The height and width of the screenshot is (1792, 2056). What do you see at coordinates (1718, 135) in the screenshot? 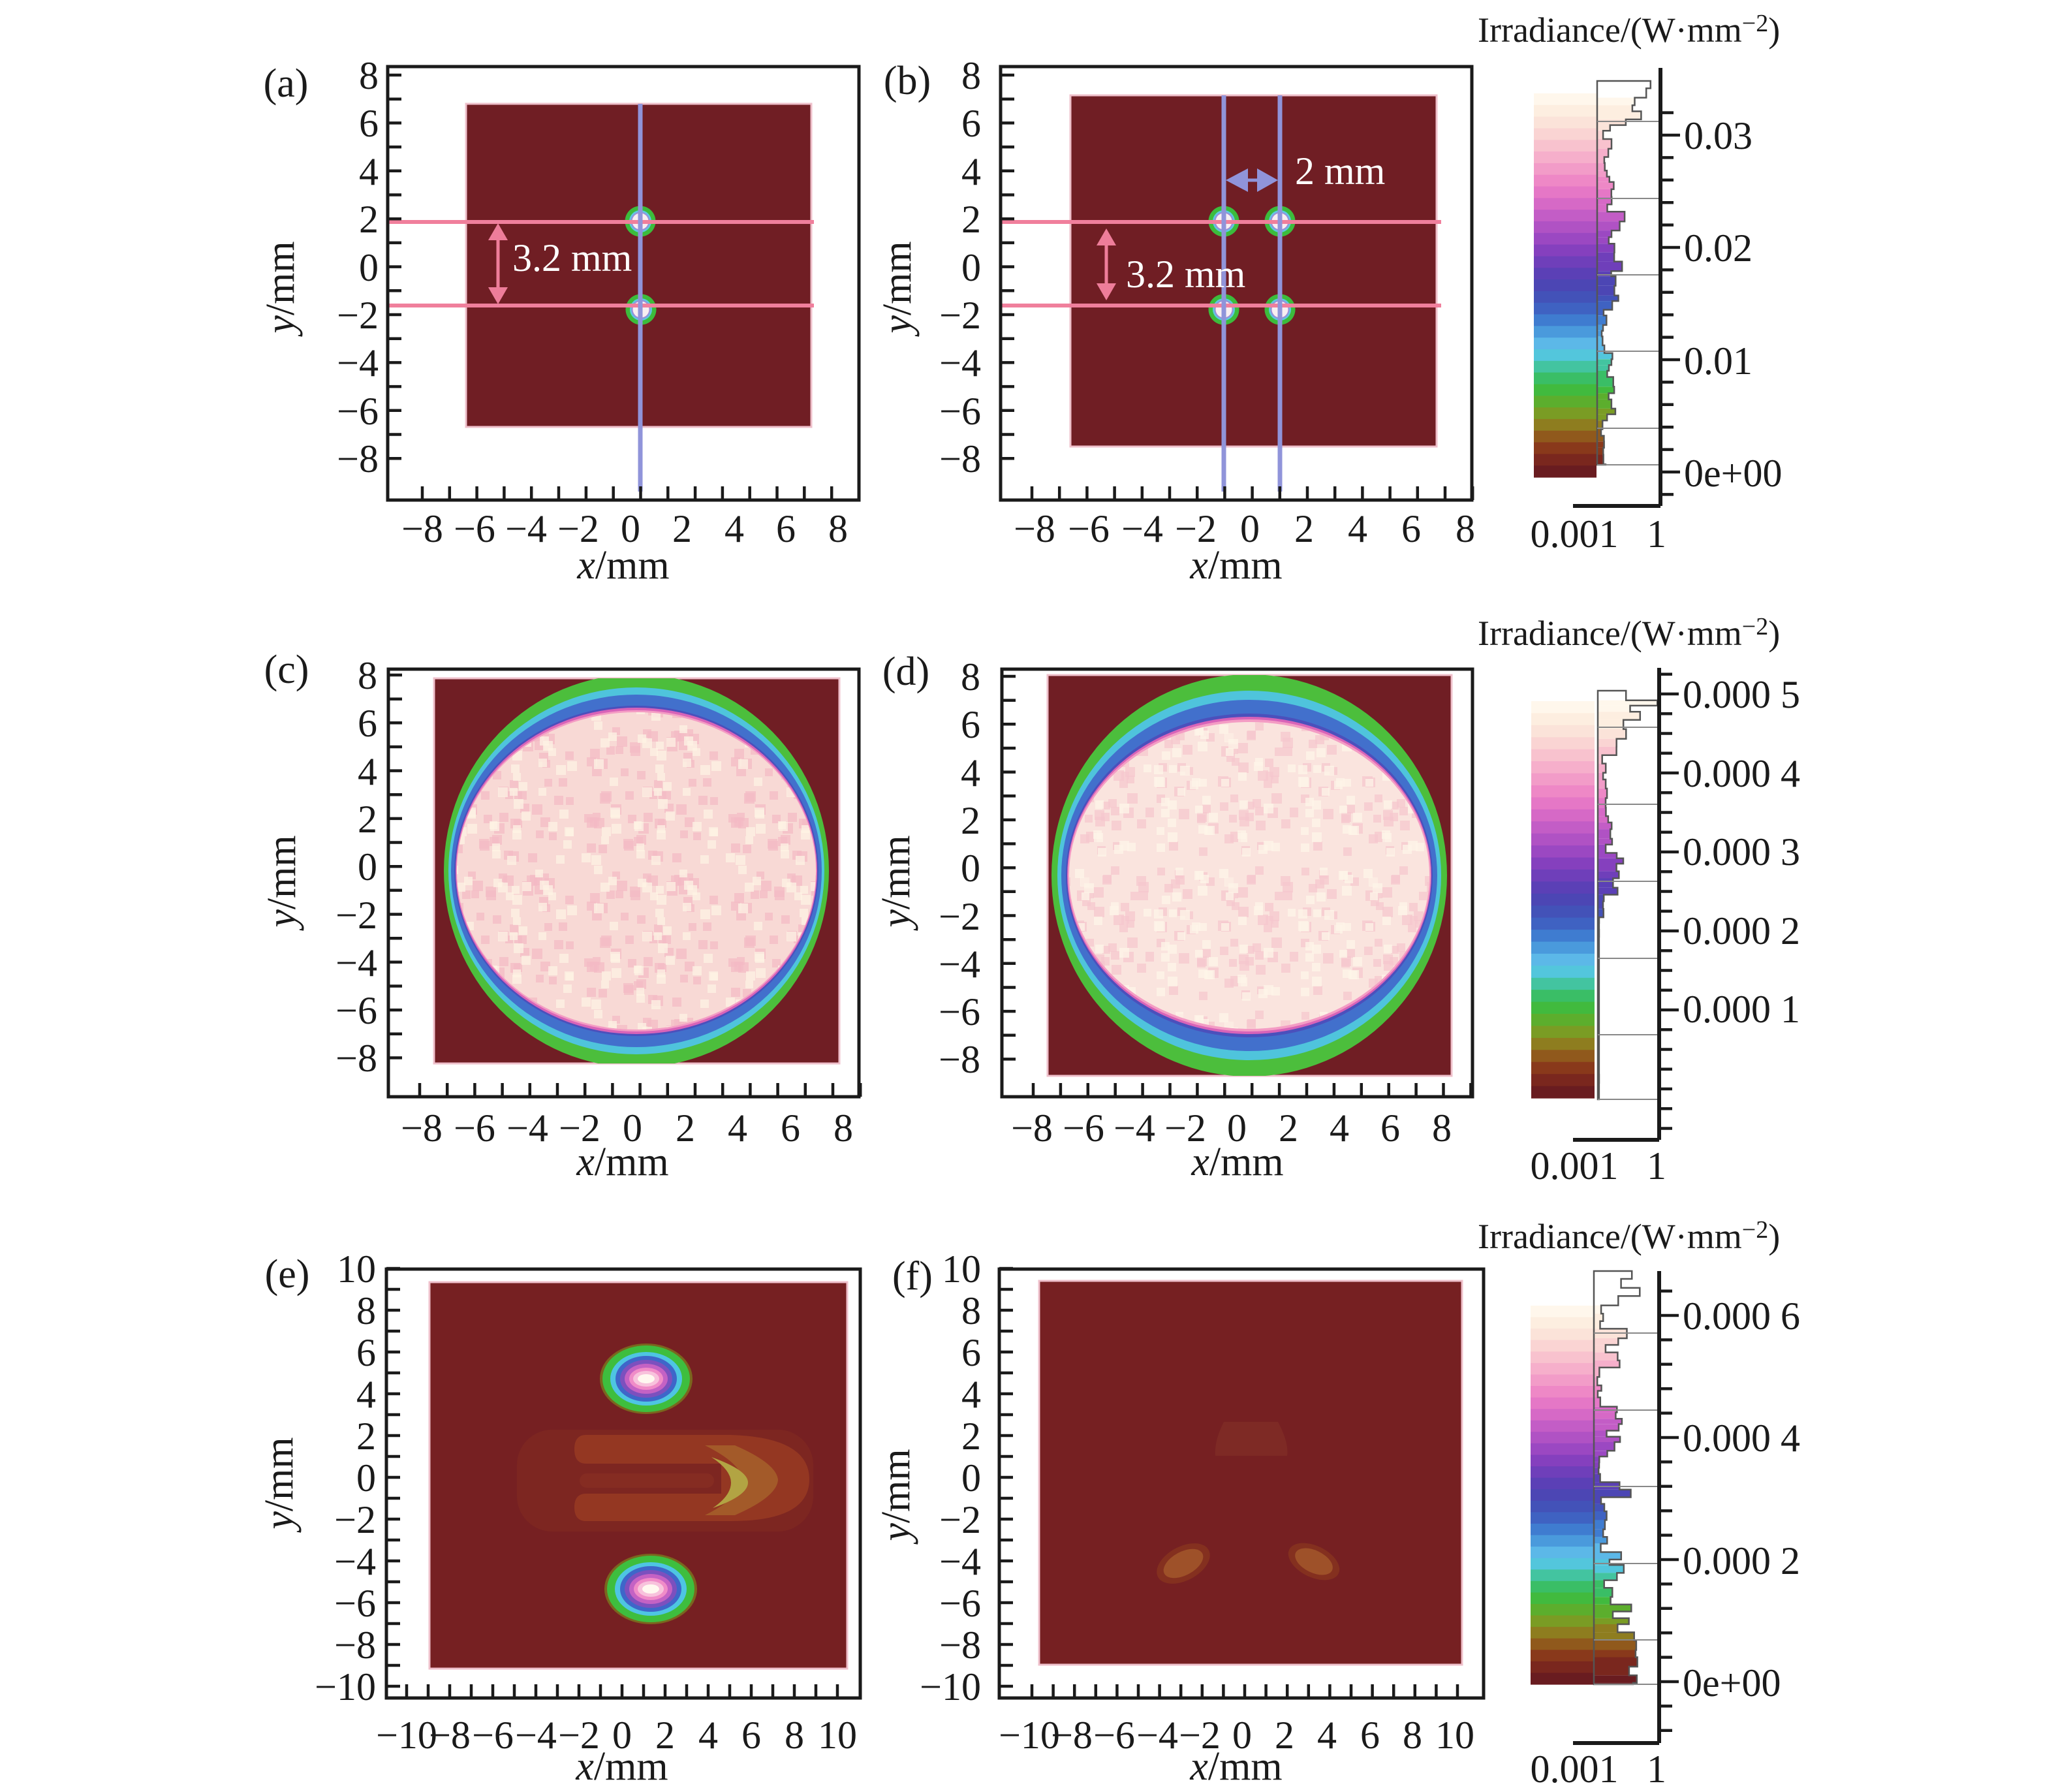
I see `svg-text: 0.03` at bounding box center [1718, 135].